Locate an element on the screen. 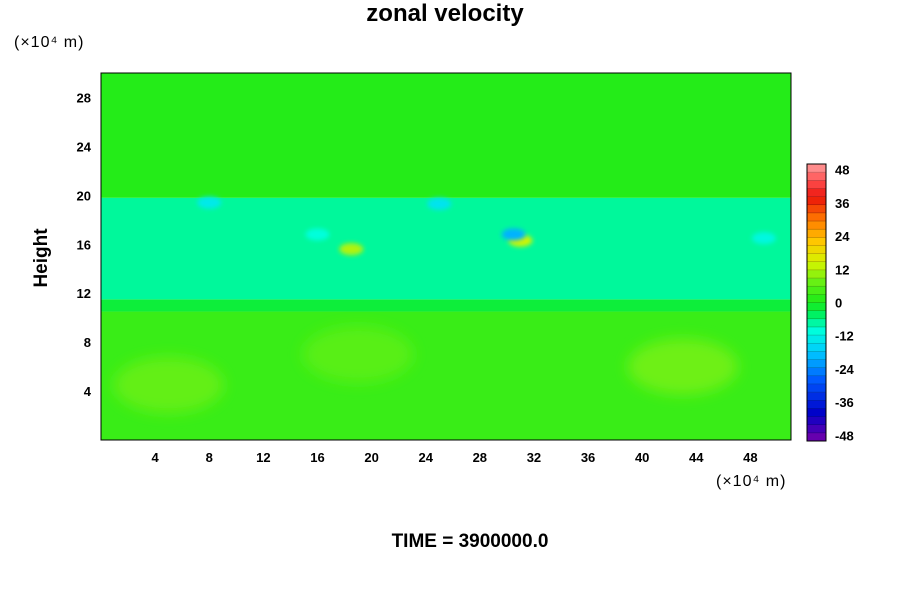  chart-title: zonal velocity is located at coordinates (445, 13).